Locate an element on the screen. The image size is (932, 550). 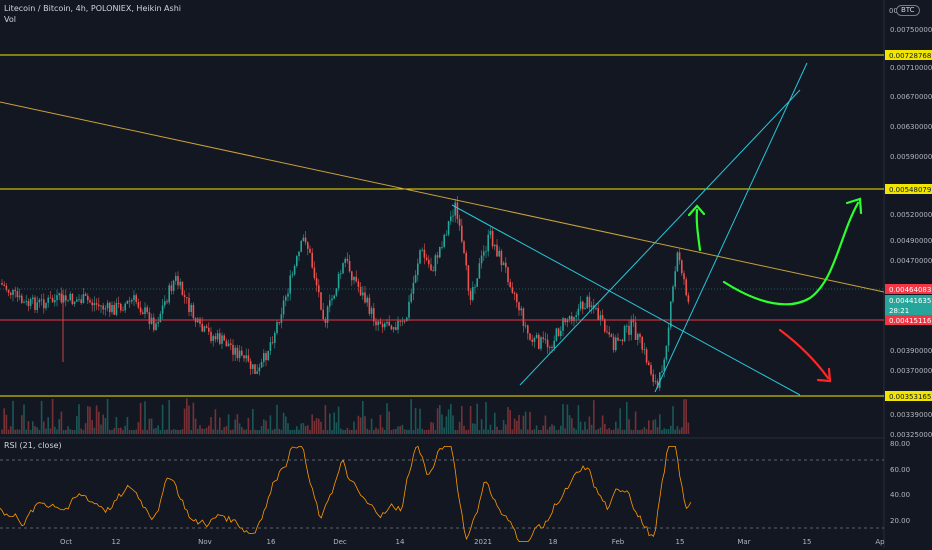
volume-label: Vol is located at coordinates (10, 19).